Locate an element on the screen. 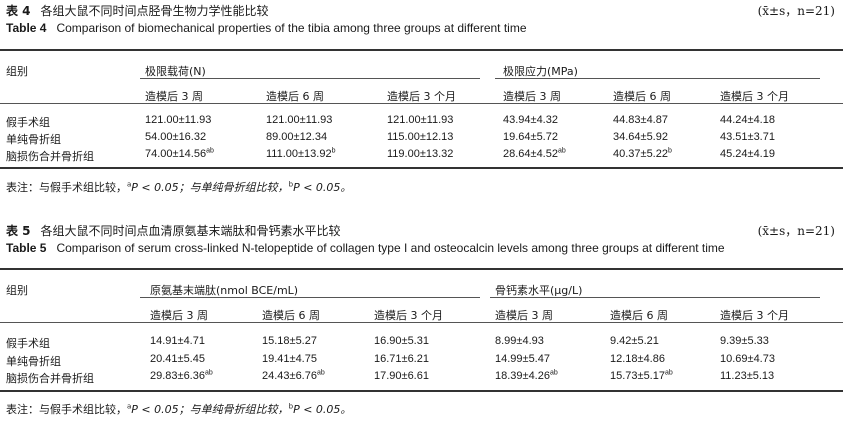 Image resolution: width=843 pixels, height=421 pixels. value-cell: 34.64±5.92 is located at coordinates (640, 137).